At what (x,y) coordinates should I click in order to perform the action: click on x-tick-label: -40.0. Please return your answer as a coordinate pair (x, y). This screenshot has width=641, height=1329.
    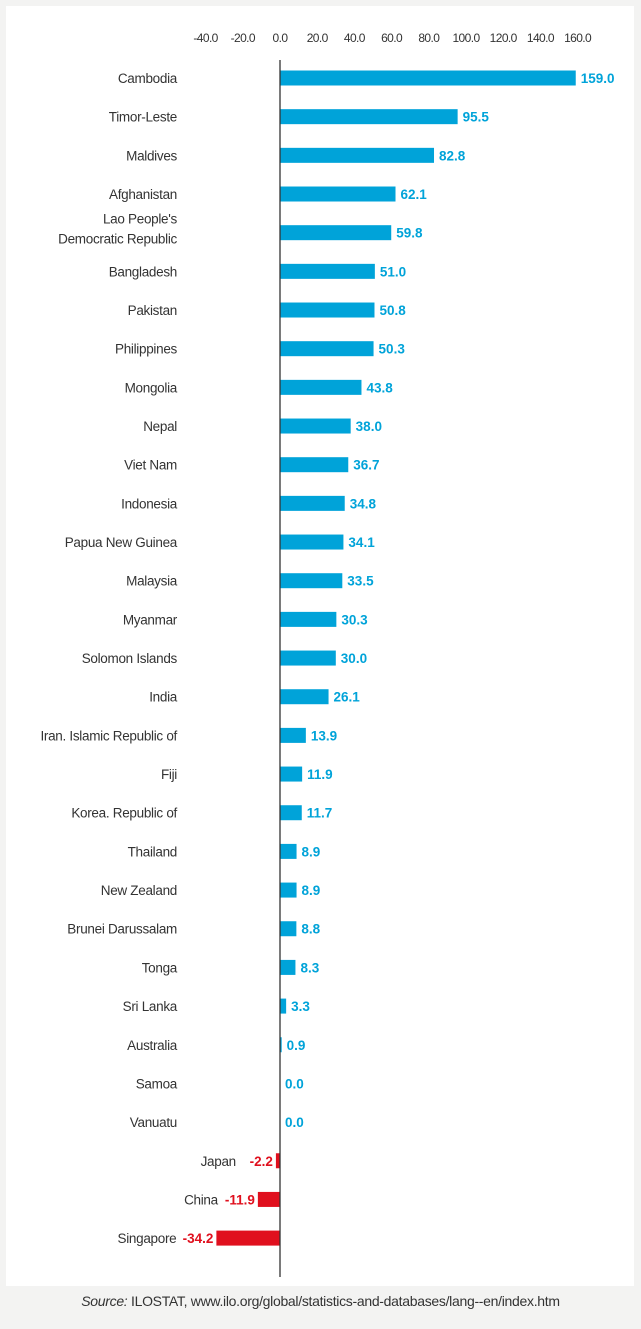
    Looking at the image, I should click on (205, 38).